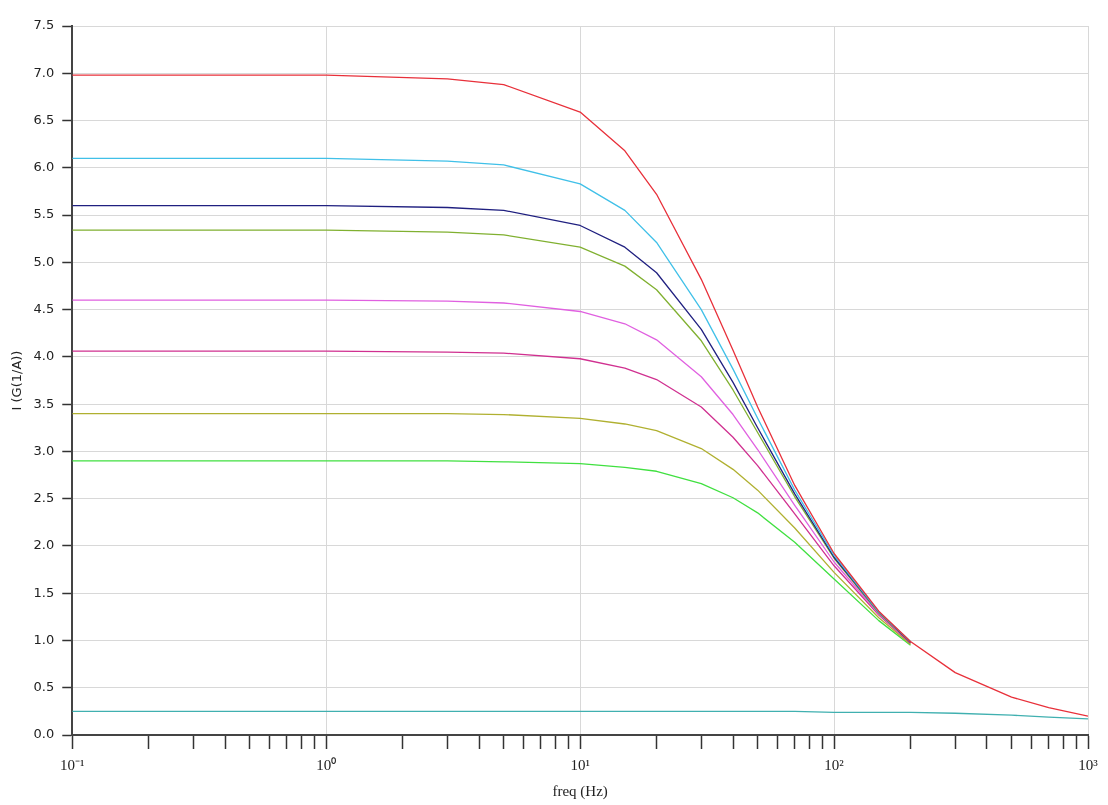  Describe the element at coordinates (44, 25) in the screenshot. I see `y-tick-label: 7.5` at that location.